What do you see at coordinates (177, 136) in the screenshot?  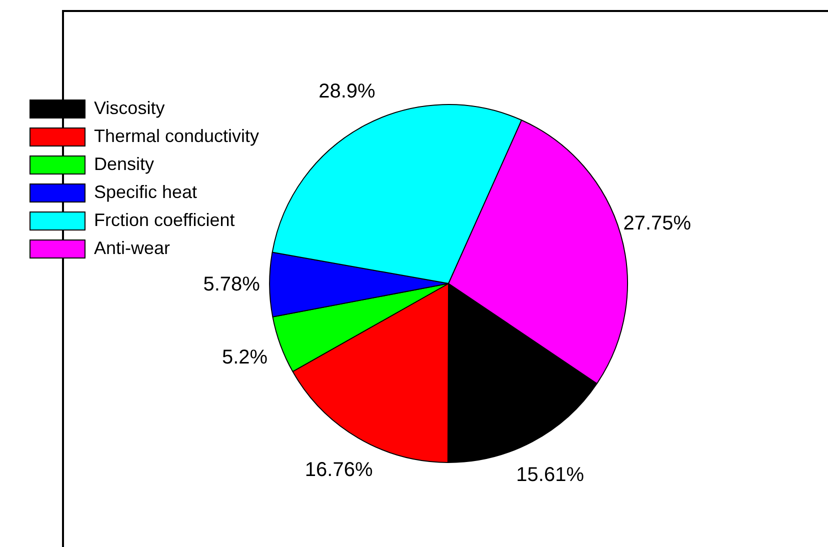 I see `legend-label: Thermal conductivity` at bounding box center [177, 136].